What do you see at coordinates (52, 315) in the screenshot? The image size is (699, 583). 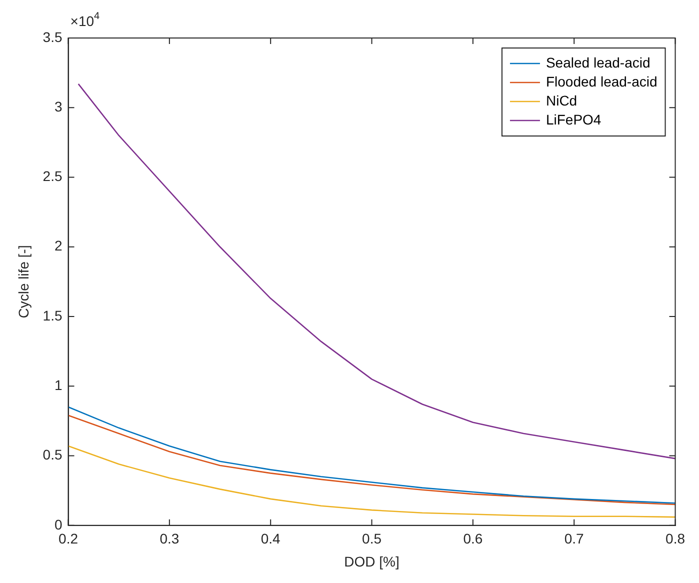 I see `y-tick-label: 1.5` at bounding box center [52, 315].